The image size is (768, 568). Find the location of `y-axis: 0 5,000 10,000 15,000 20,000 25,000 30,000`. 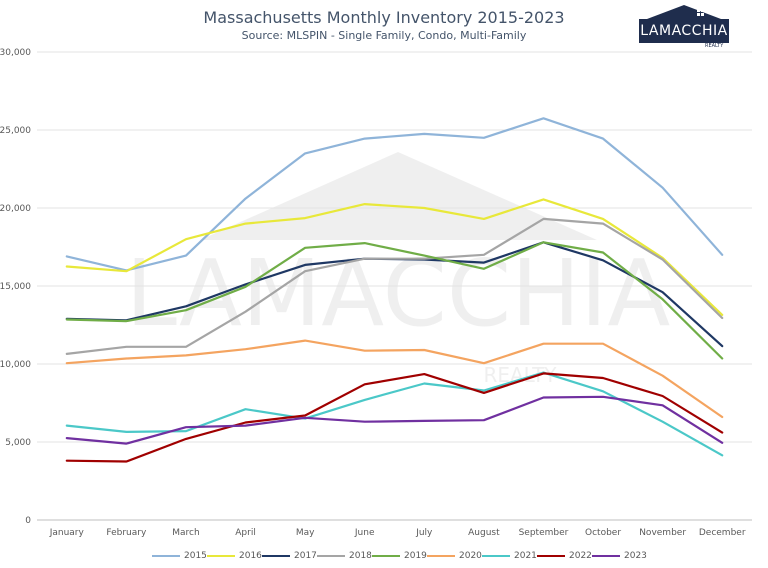

y-axis: 0 5,000 10,000 15,000 20,000 25,000 30,000 is located at coordinates (15, 287).